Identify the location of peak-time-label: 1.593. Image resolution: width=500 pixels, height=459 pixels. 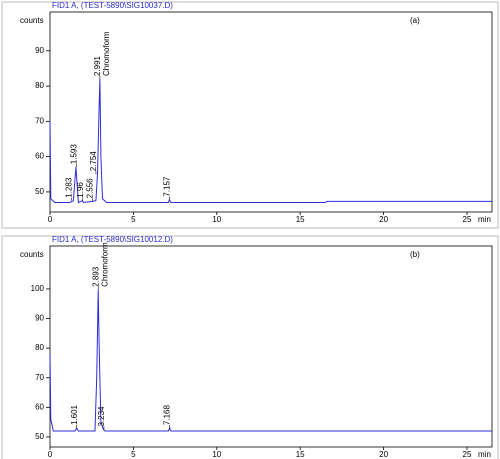
(74, 154).